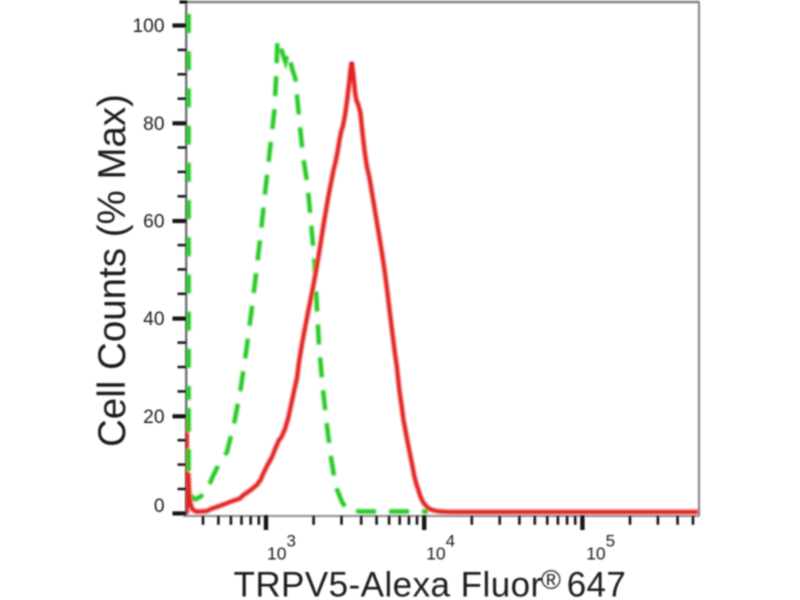 This screenshot has width=800, height=600. Describe the element at coordinates (153, 124) in the screenshot. I see `svg-text: 80` at that location.